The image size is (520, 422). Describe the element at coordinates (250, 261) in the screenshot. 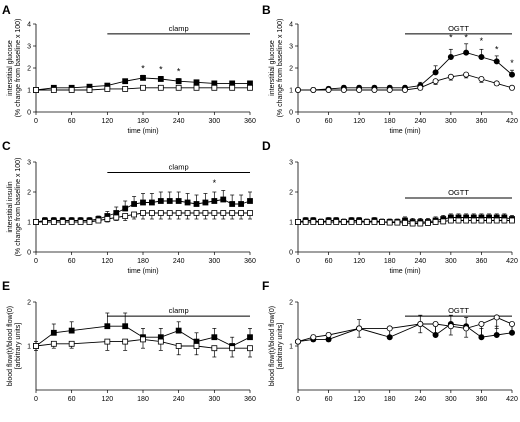

I see `x-tick-label: 360` at that location.